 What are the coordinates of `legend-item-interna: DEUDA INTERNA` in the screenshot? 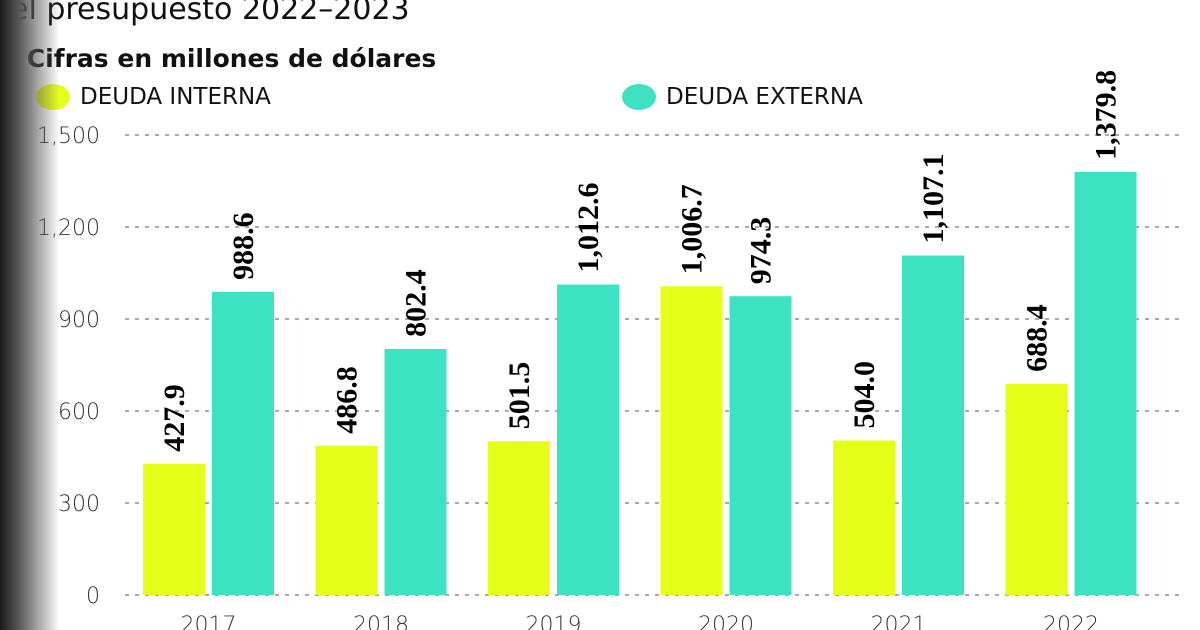 It's located at (153, 97).